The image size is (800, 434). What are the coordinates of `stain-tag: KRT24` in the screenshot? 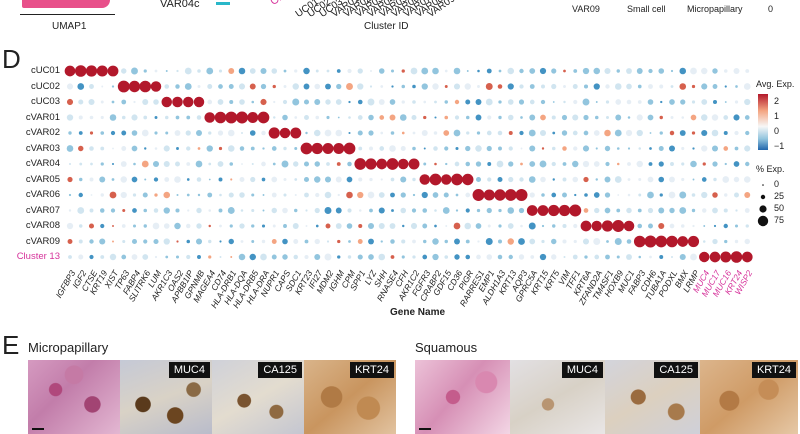 It's located at (773, 370).